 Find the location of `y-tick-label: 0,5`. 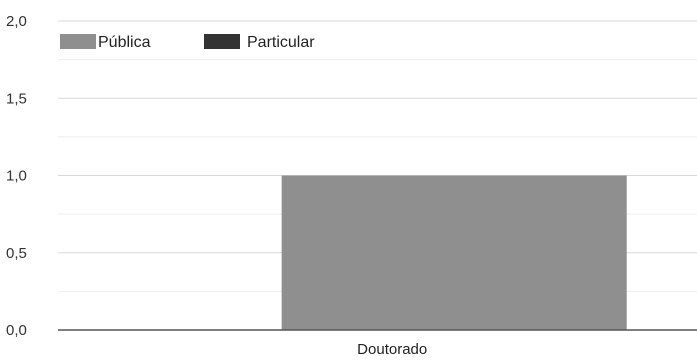

y-tick-label: 0,5 is located at coordinates (16, 253).